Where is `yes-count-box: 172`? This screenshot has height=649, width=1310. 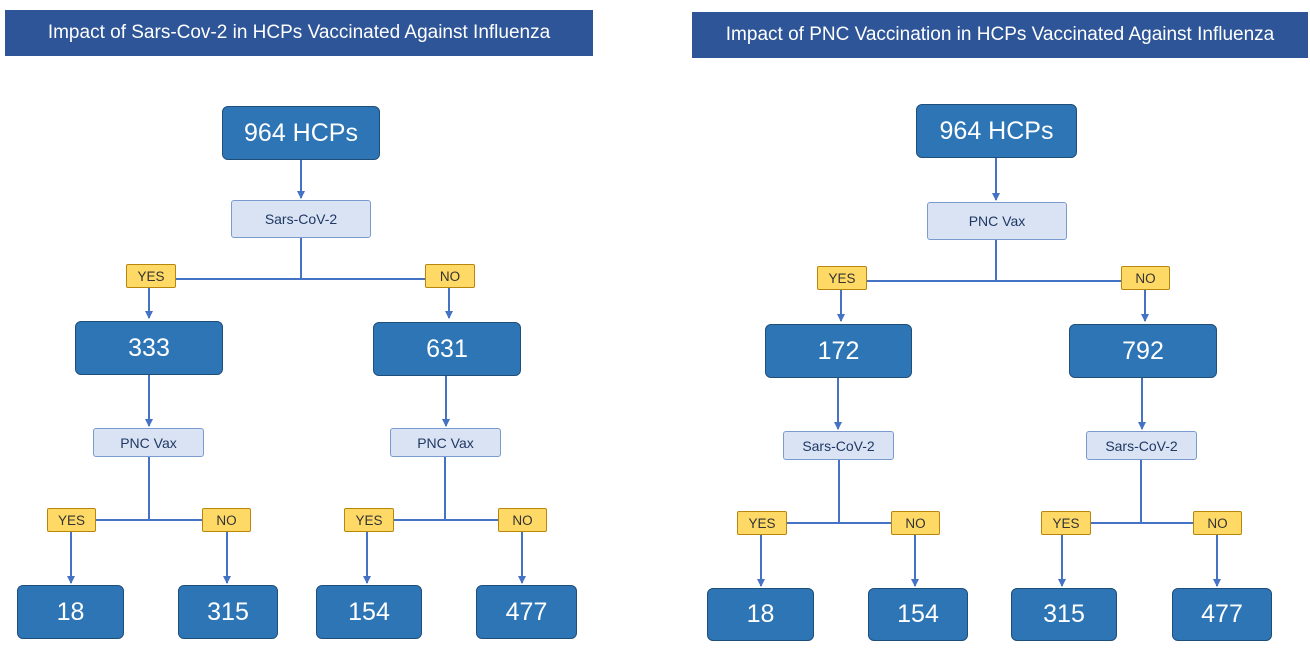 yes-count-box: 172 is located at coordinates (838, 351).